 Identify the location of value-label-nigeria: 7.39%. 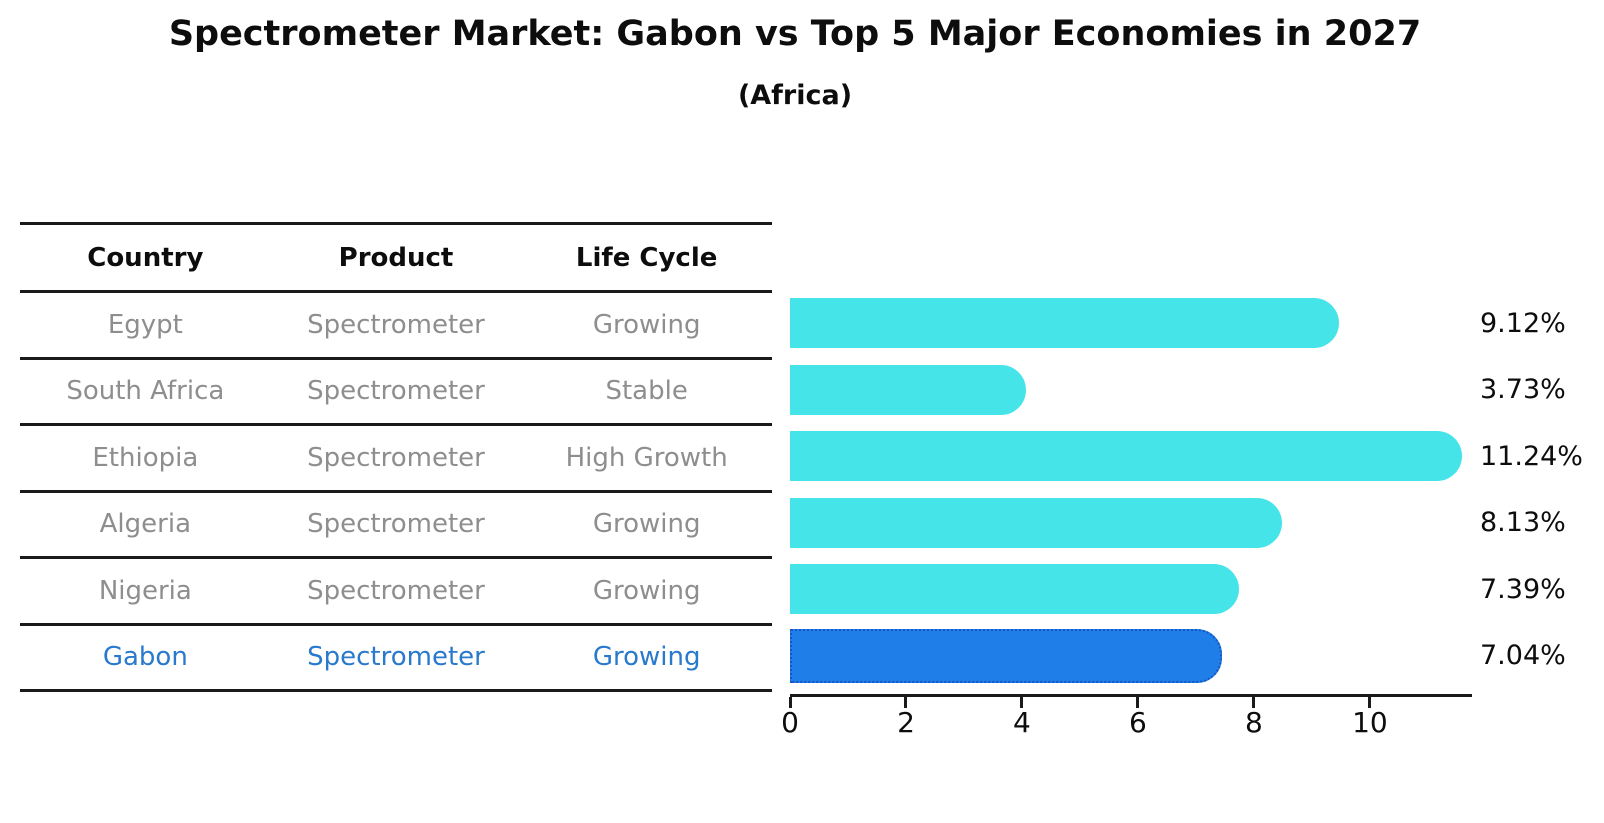
(1523, 589).